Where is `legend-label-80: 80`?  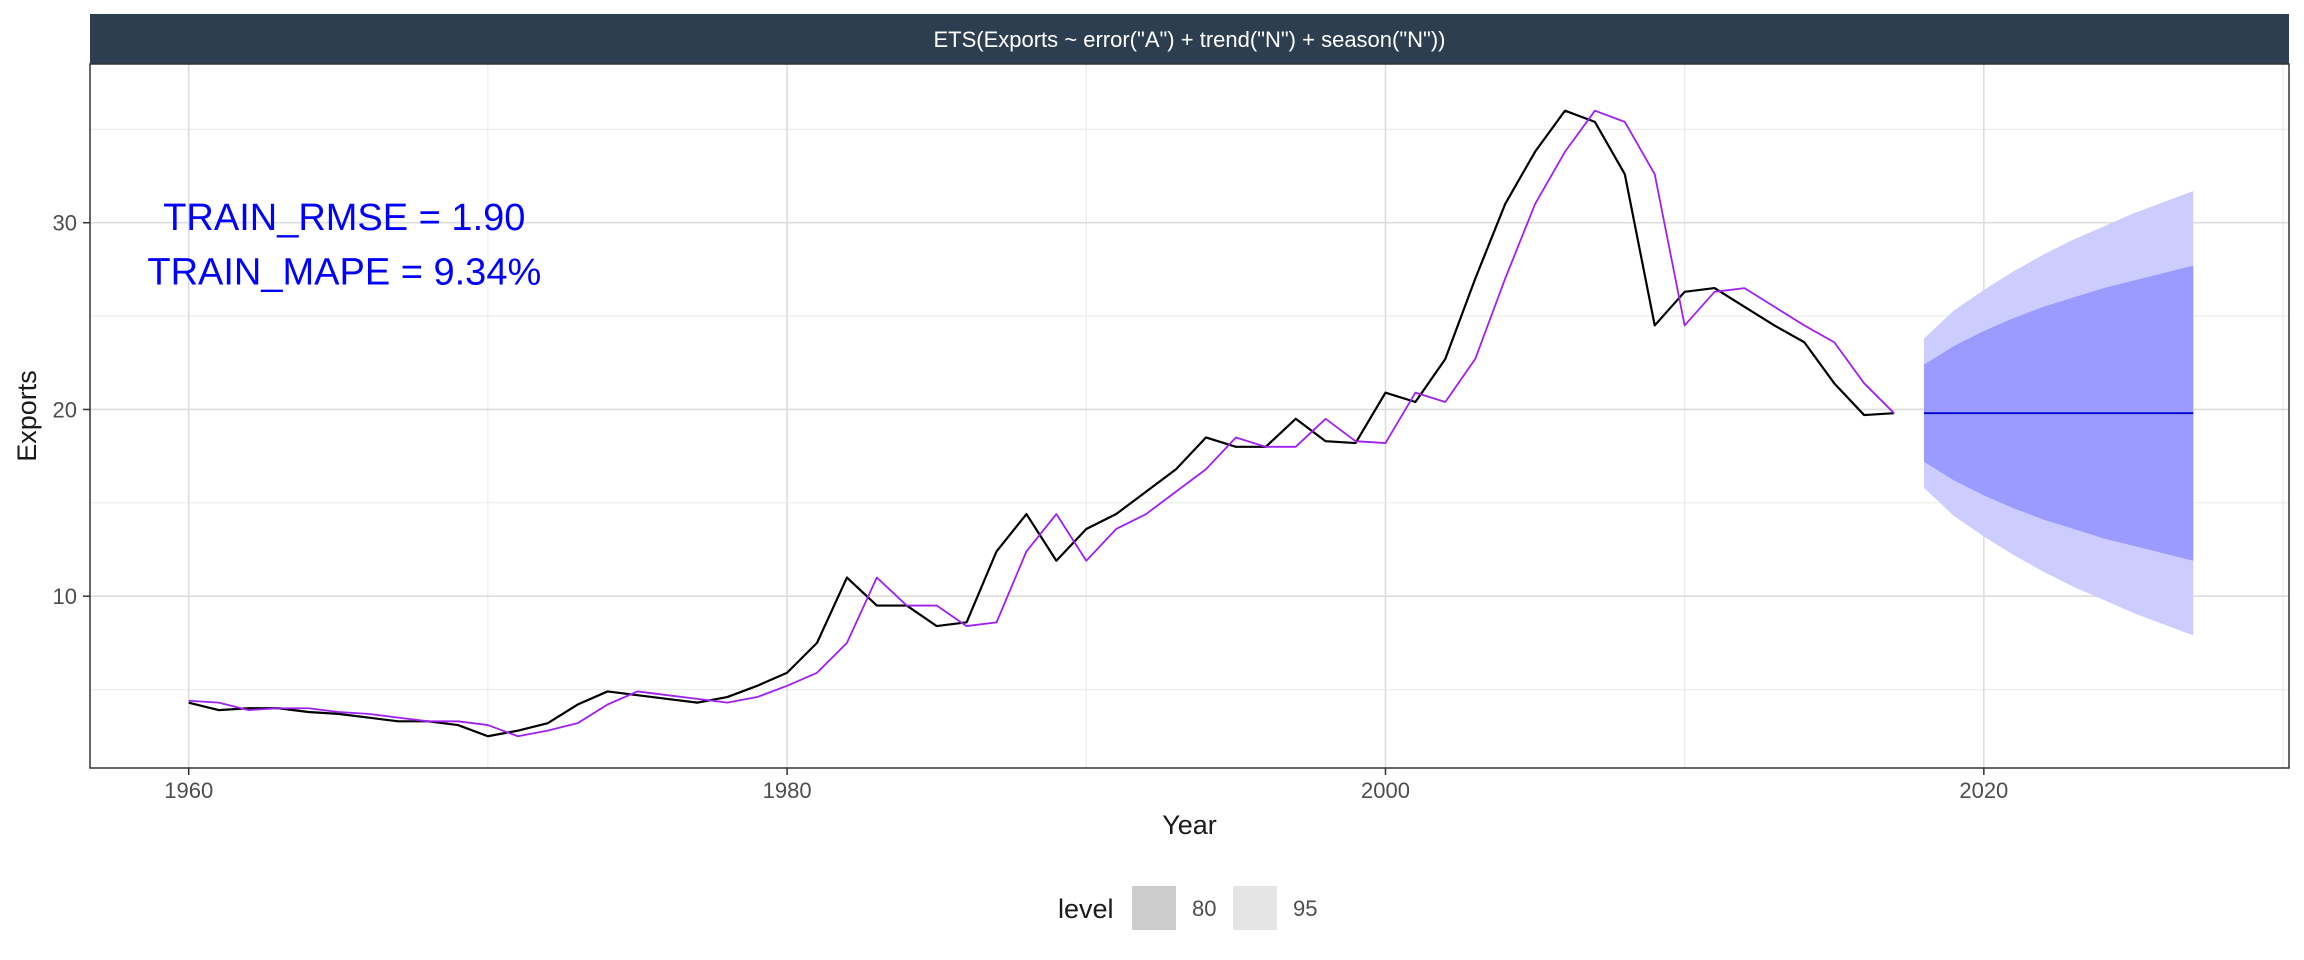 legend-label-80: 80 is located at coordinates (1204, 908).